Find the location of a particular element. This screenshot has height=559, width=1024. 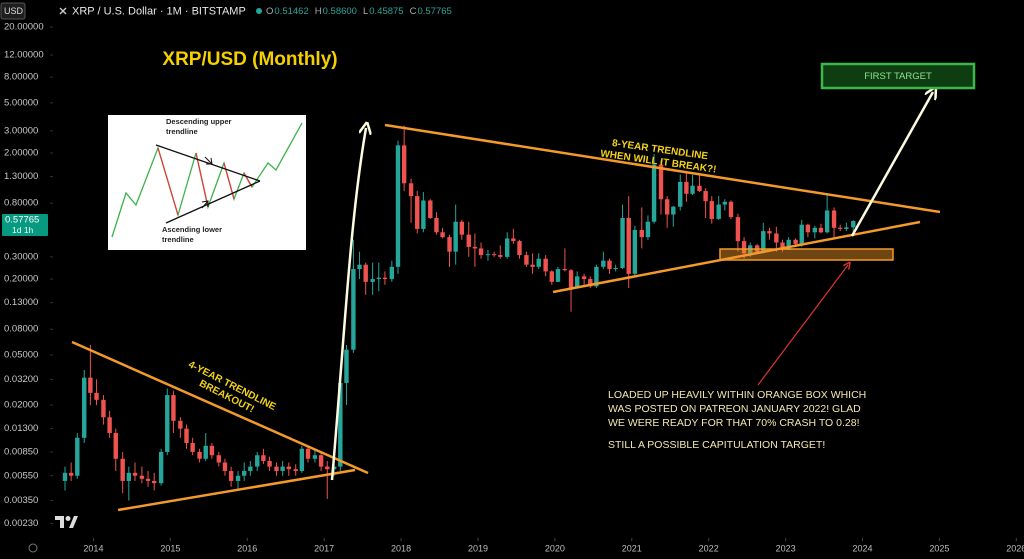

ohlc-value: 0.58600 is located at coordinates (340, 11).